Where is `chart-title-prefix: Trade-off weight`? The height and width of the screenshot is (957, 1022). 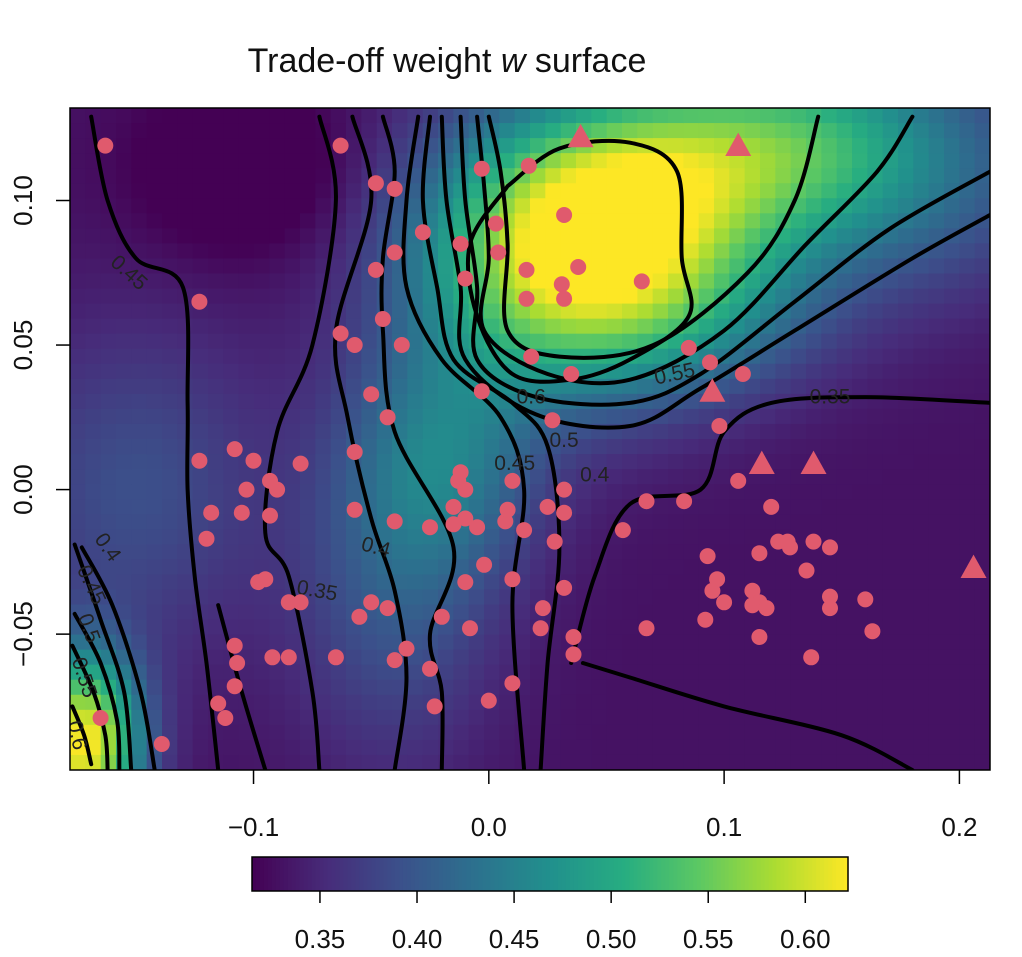
chart-title-prefix: Trade-off weight is located at coordinates (374, 61).